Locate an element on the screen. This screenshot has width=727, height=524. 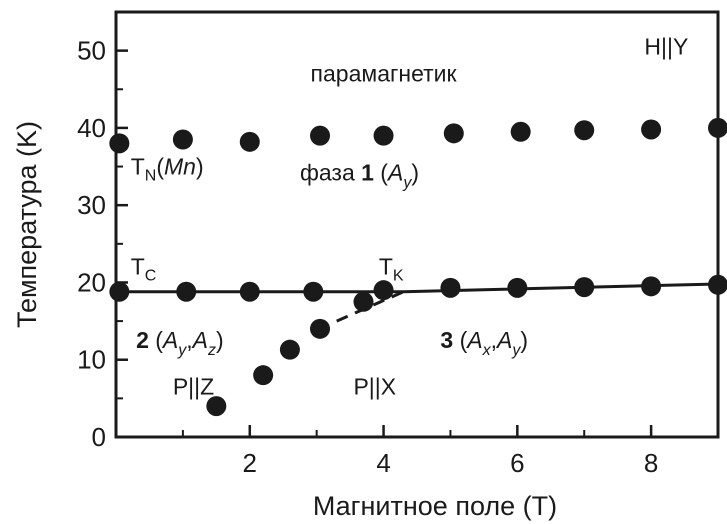
y-tick-label: 10 is located at coordinates (91, 360).